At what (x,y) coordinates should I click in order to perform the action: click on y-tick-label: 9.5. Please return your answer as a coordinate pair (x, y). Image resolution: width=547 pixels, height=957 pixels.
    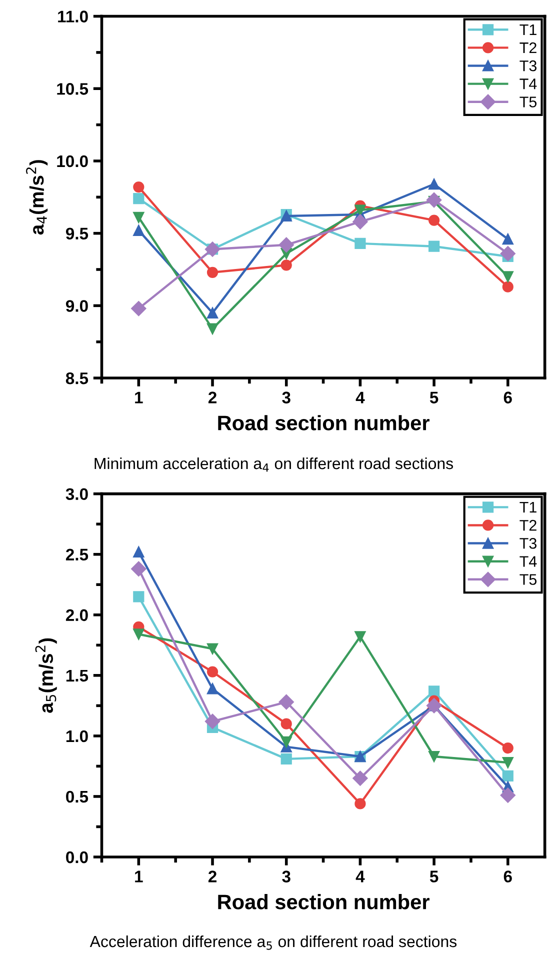
    Looking at the image, I should click on (77, 234).